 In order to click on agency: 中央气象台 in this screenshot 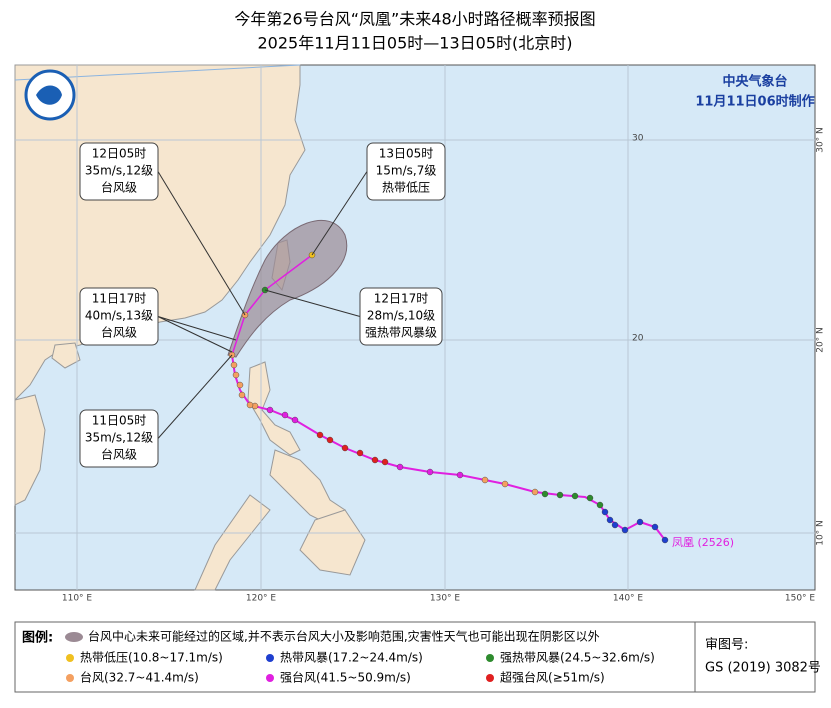, I will do `click(754, 82)`.